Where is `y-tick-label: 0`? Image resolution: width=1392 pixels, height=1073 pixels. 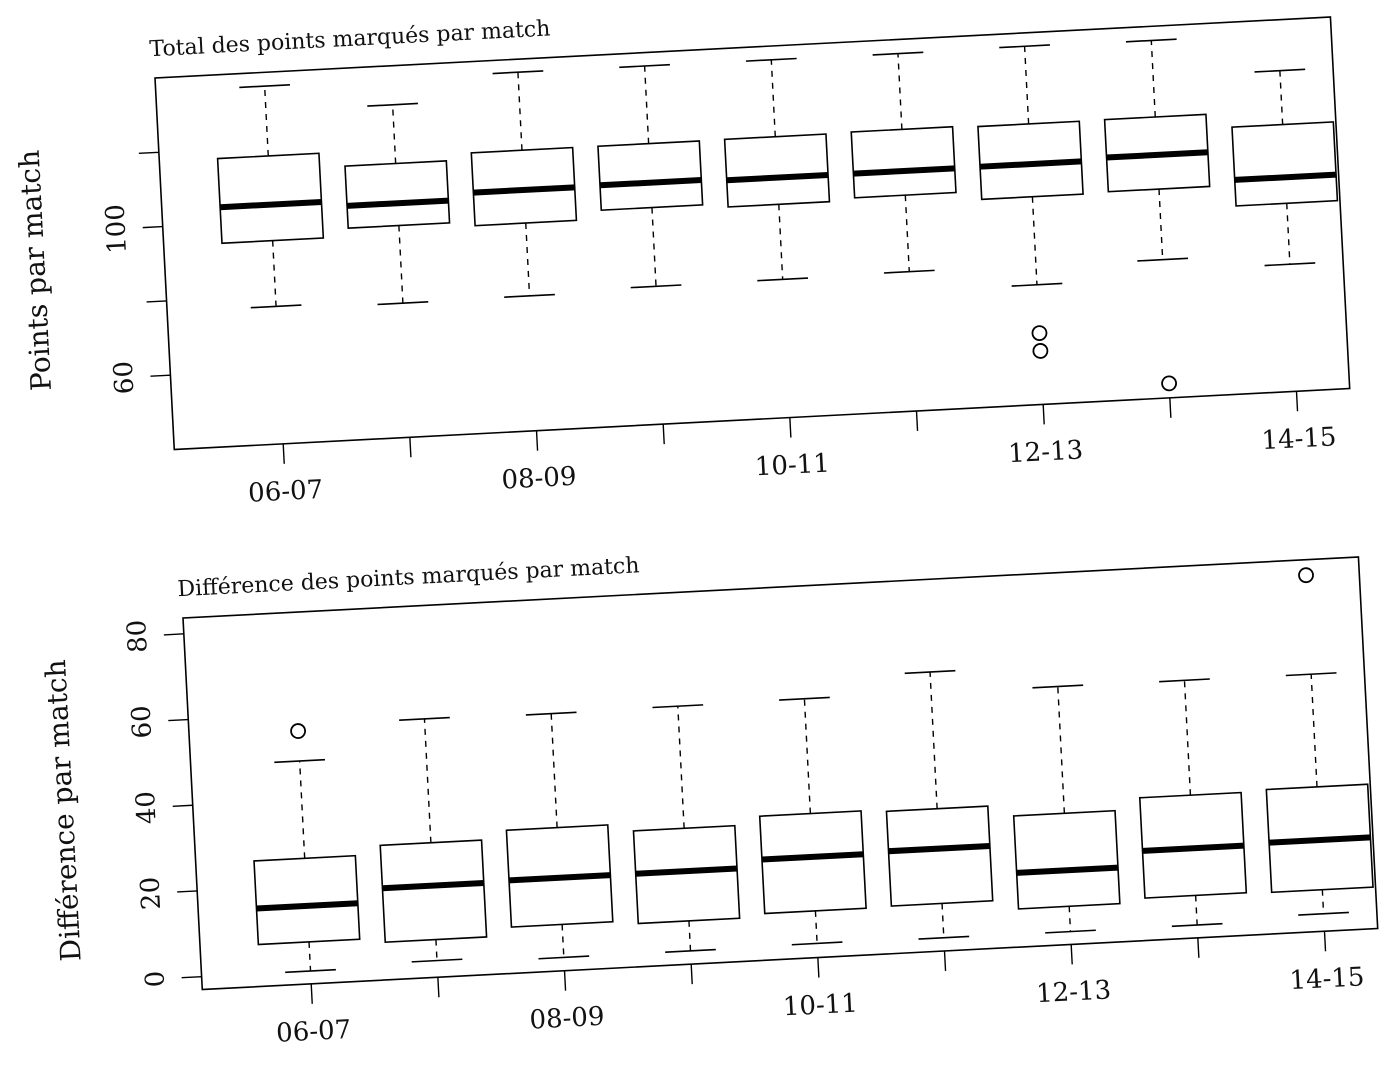
y-tick-label: 0 is located at coordinates (155, 979).